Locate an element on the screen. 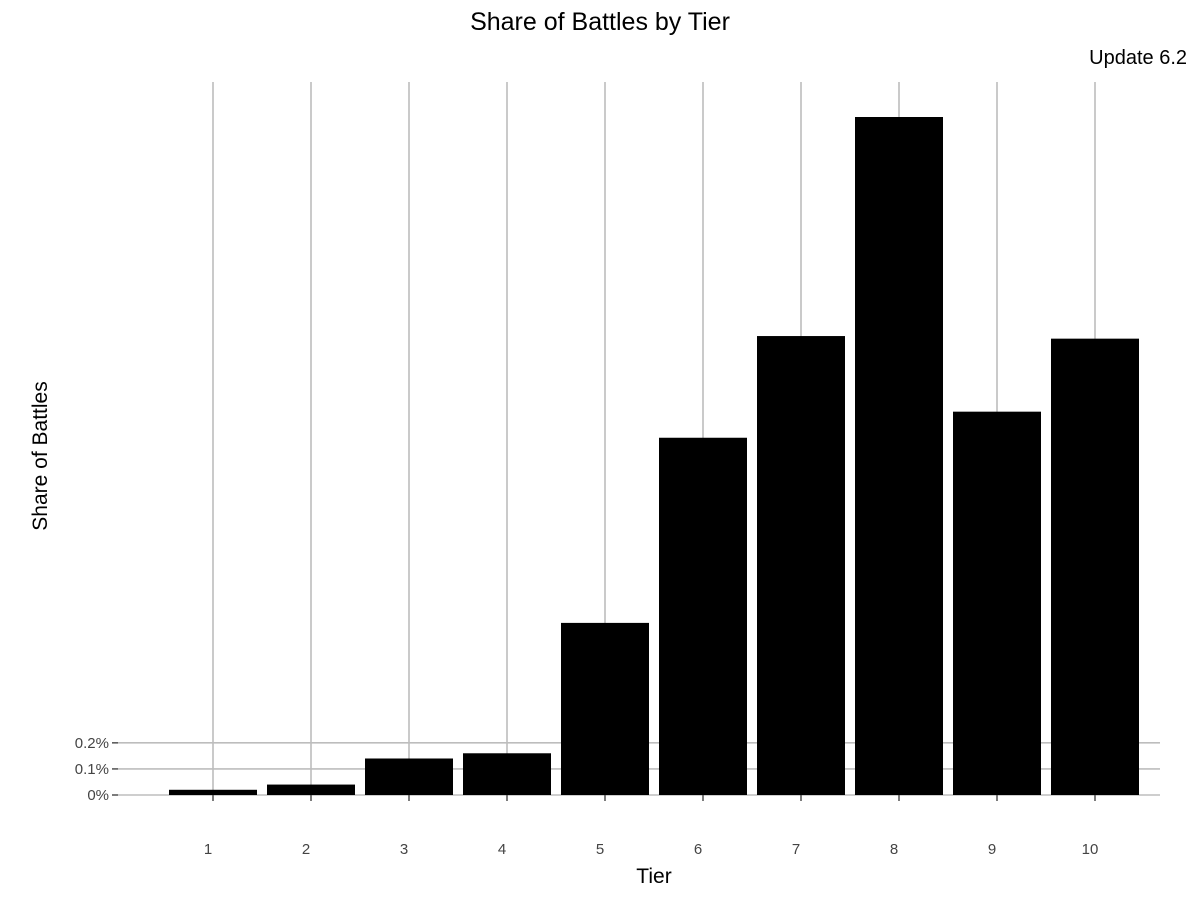  chart-title: Share of Battles by Tier is located at coordinates (600, 22).